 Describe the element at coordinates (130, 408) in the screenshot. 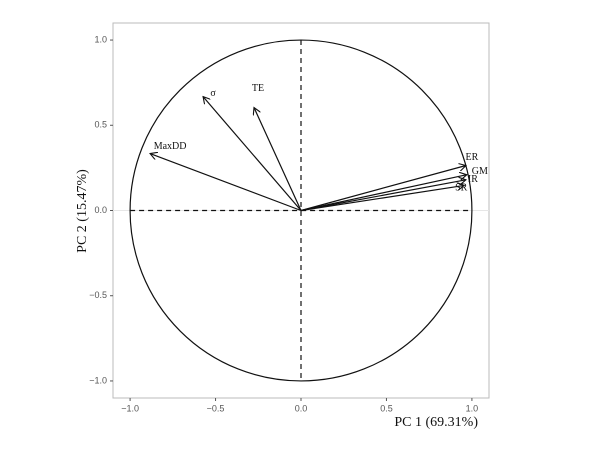

I see `x-tick-label: −1.0` at that location.